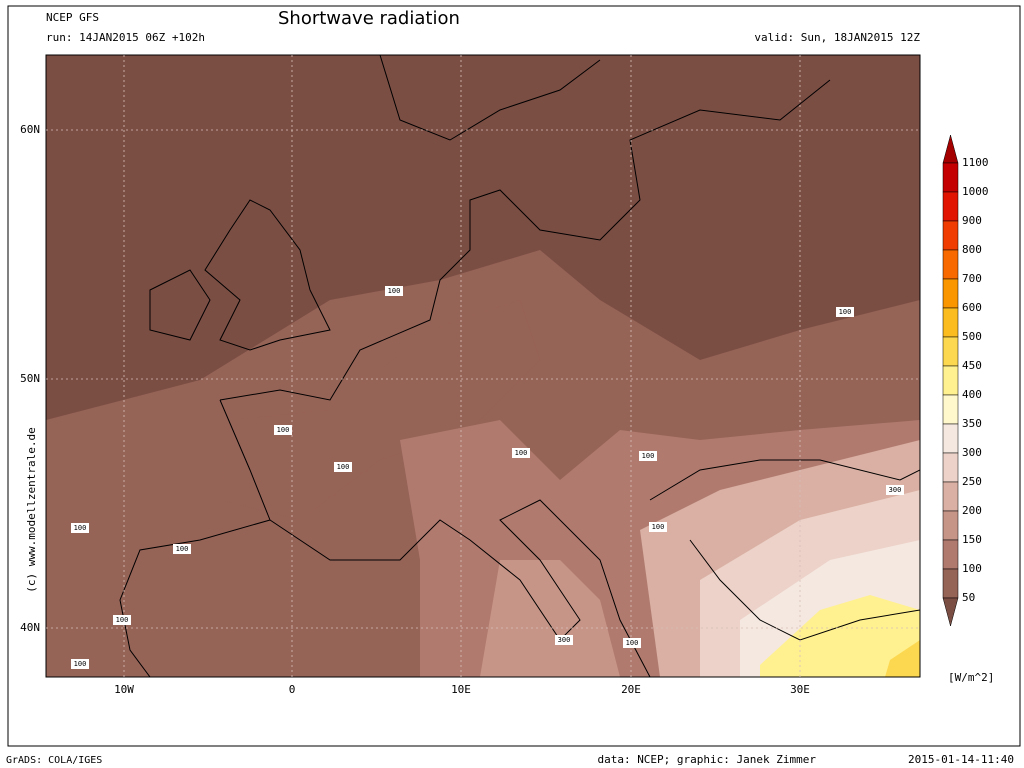 This screenshot has width=1024, height=768. Describe the element at coordinates (30, 129) in the screenshot. I see `lat-label: 60N` at that location.